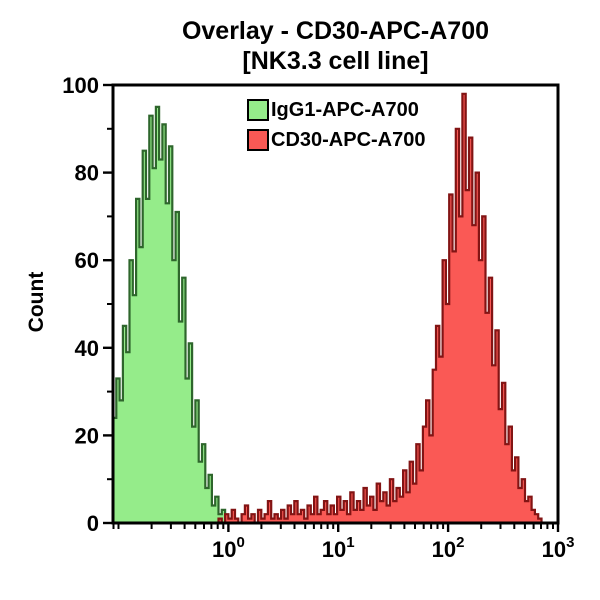 This screenshot has width=600, height=600. What do you see at coordinates (171, 315) in the screenshot?
I see `series-igg1-histogram` at bounding box center [171, 315].